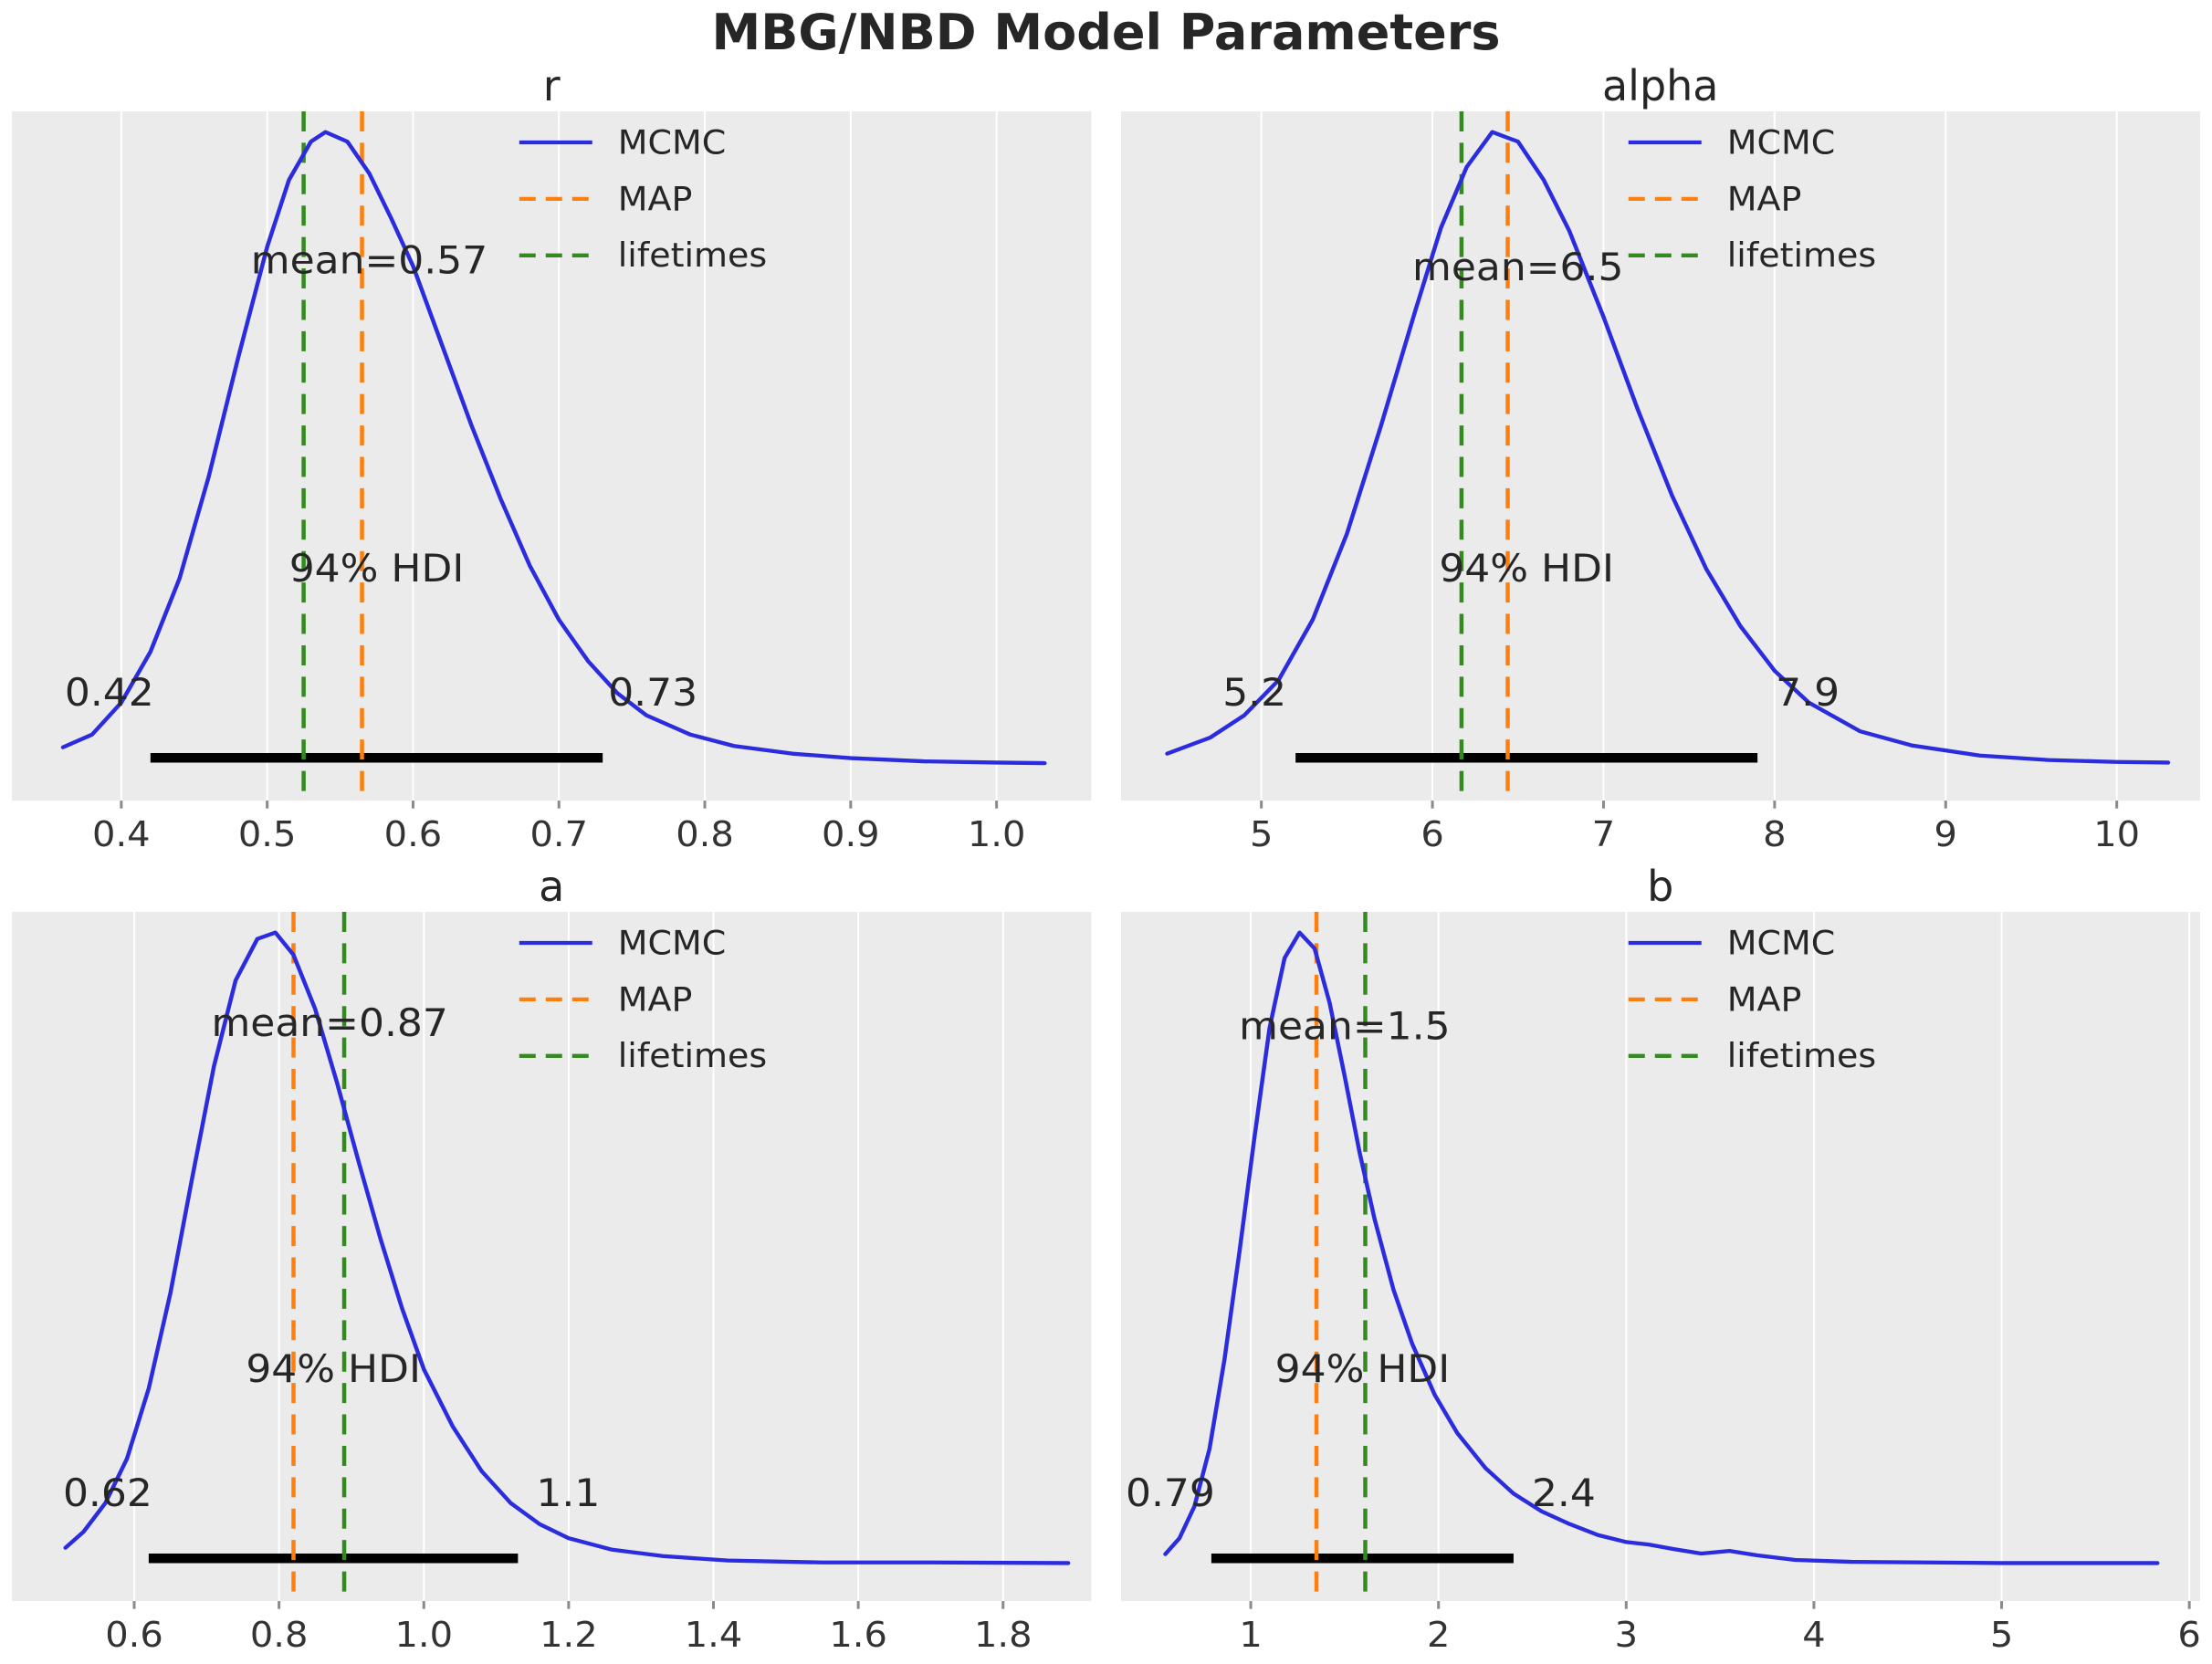 This screenshot has height=1664, width=2212. I want to click on hdi-upper-label: 7.9, so click(1808, 693).